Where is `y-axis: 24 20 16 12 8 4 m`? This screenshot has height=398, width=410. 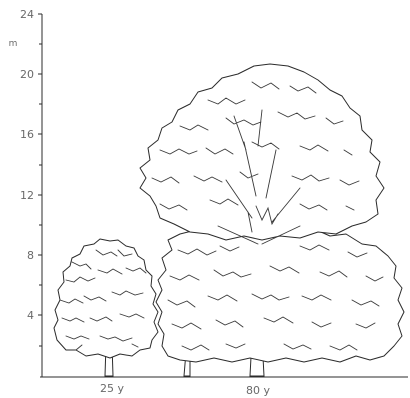
y-axis: 24 20 16 12 8 4 m is located at coordinates (26, 192).